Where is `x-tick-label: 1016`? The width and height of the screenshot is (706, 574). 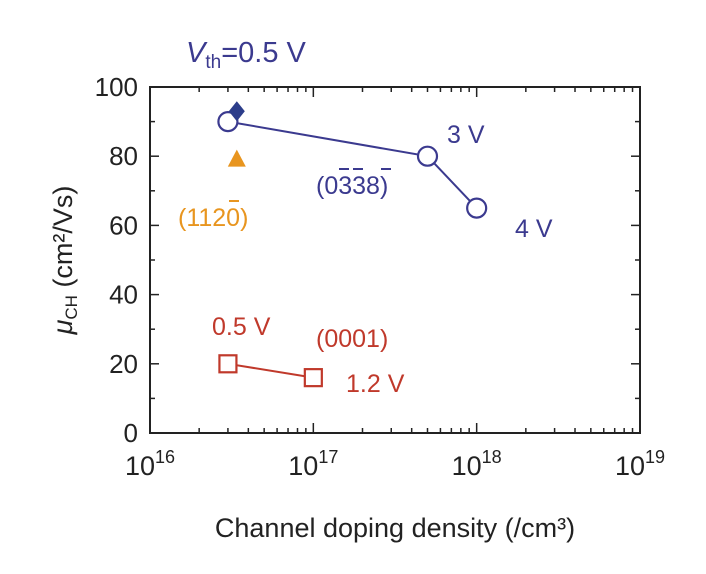 x-tick-label: 1016 is located at coordinates (150, 464).